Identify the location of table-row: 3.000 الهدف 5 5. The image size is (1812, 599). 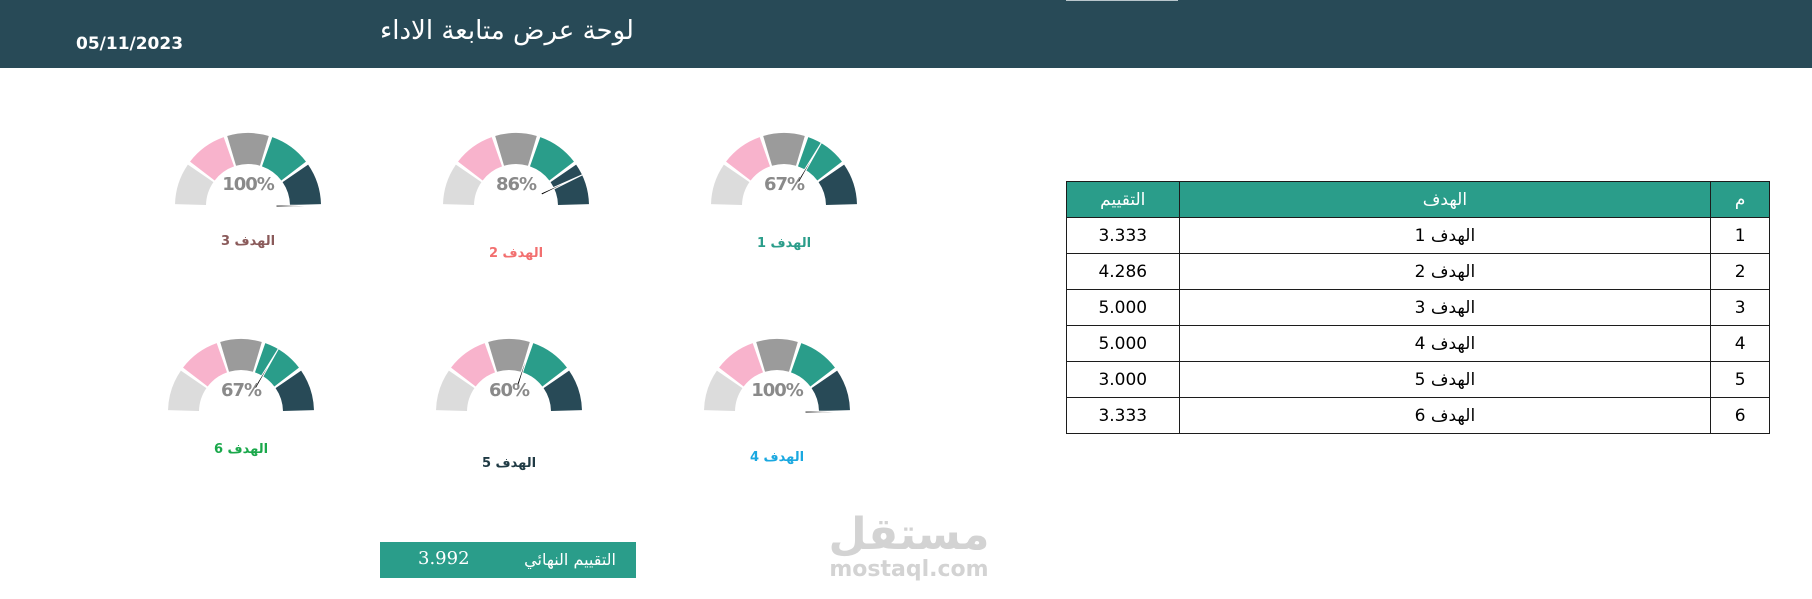
(1418, 379).